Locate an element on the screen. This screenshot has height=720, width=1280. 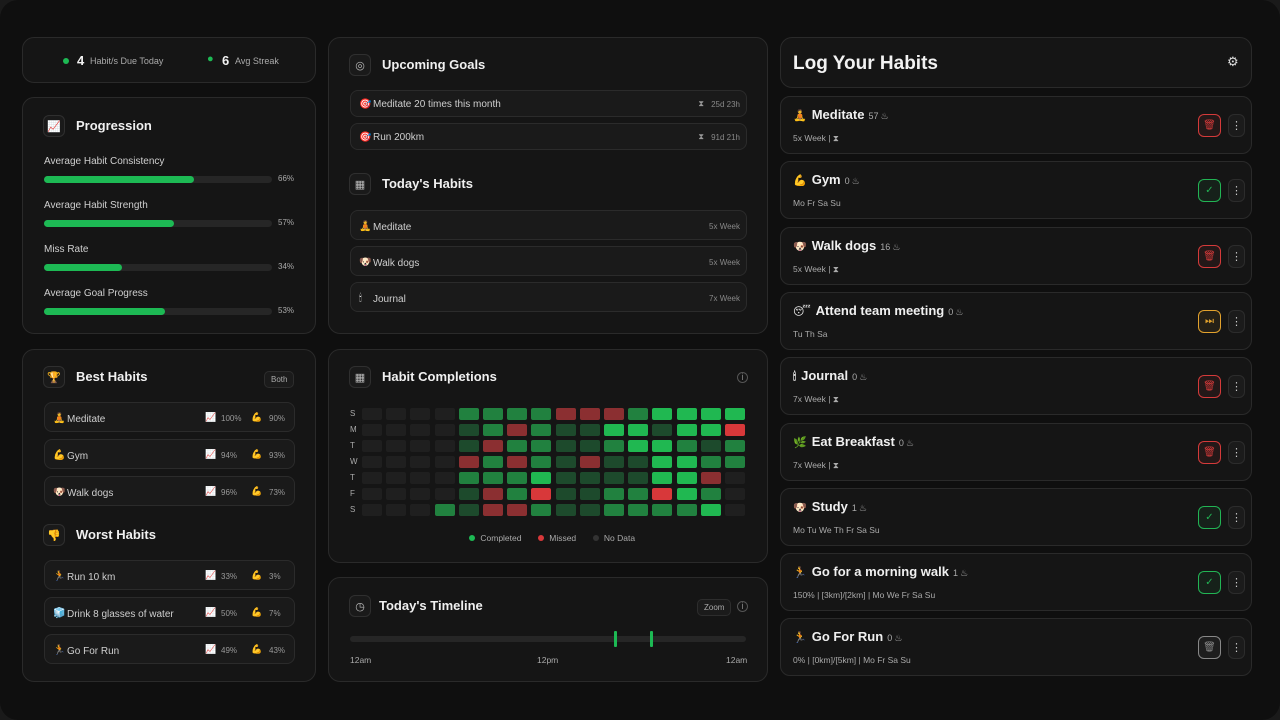
log-habit-card: 🌿 Eat Breakfast 0 ♨ 7x Week | ⧗ 🗑 ⋮ is located at coordinates (1016, 451).